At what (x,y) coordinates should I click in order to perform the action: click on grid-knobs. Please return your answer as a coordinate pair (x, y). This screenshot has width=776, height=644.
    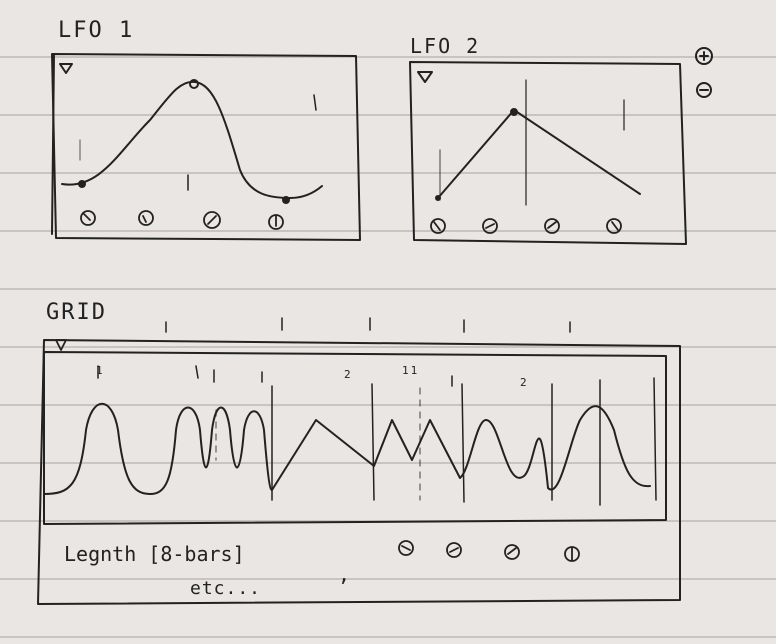
    Looking at the image, I should click on (489, 551).